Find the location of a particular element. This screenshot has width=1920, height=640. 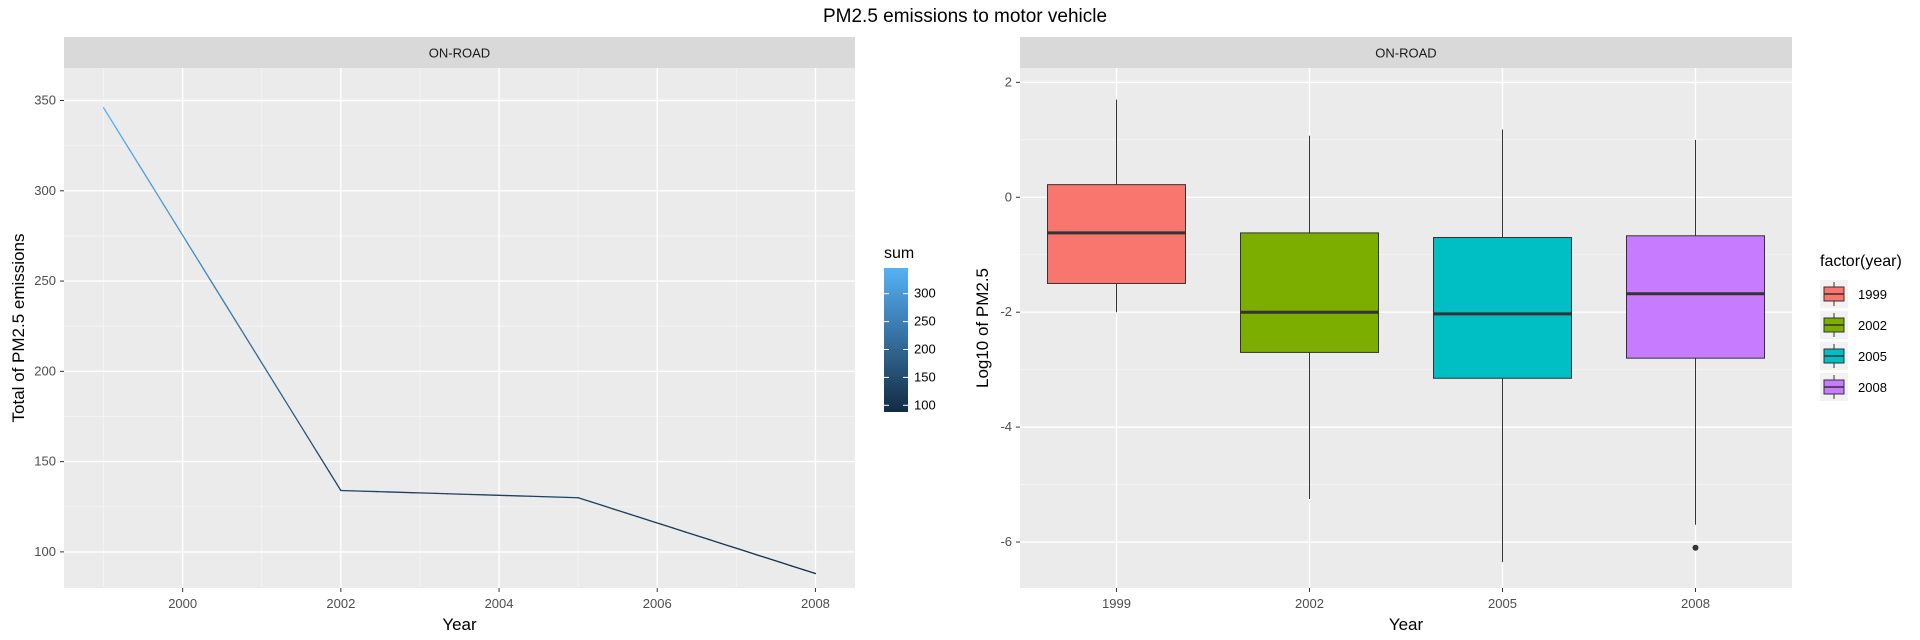

y-tick-label: 150 is located at coordinates (45, 461).